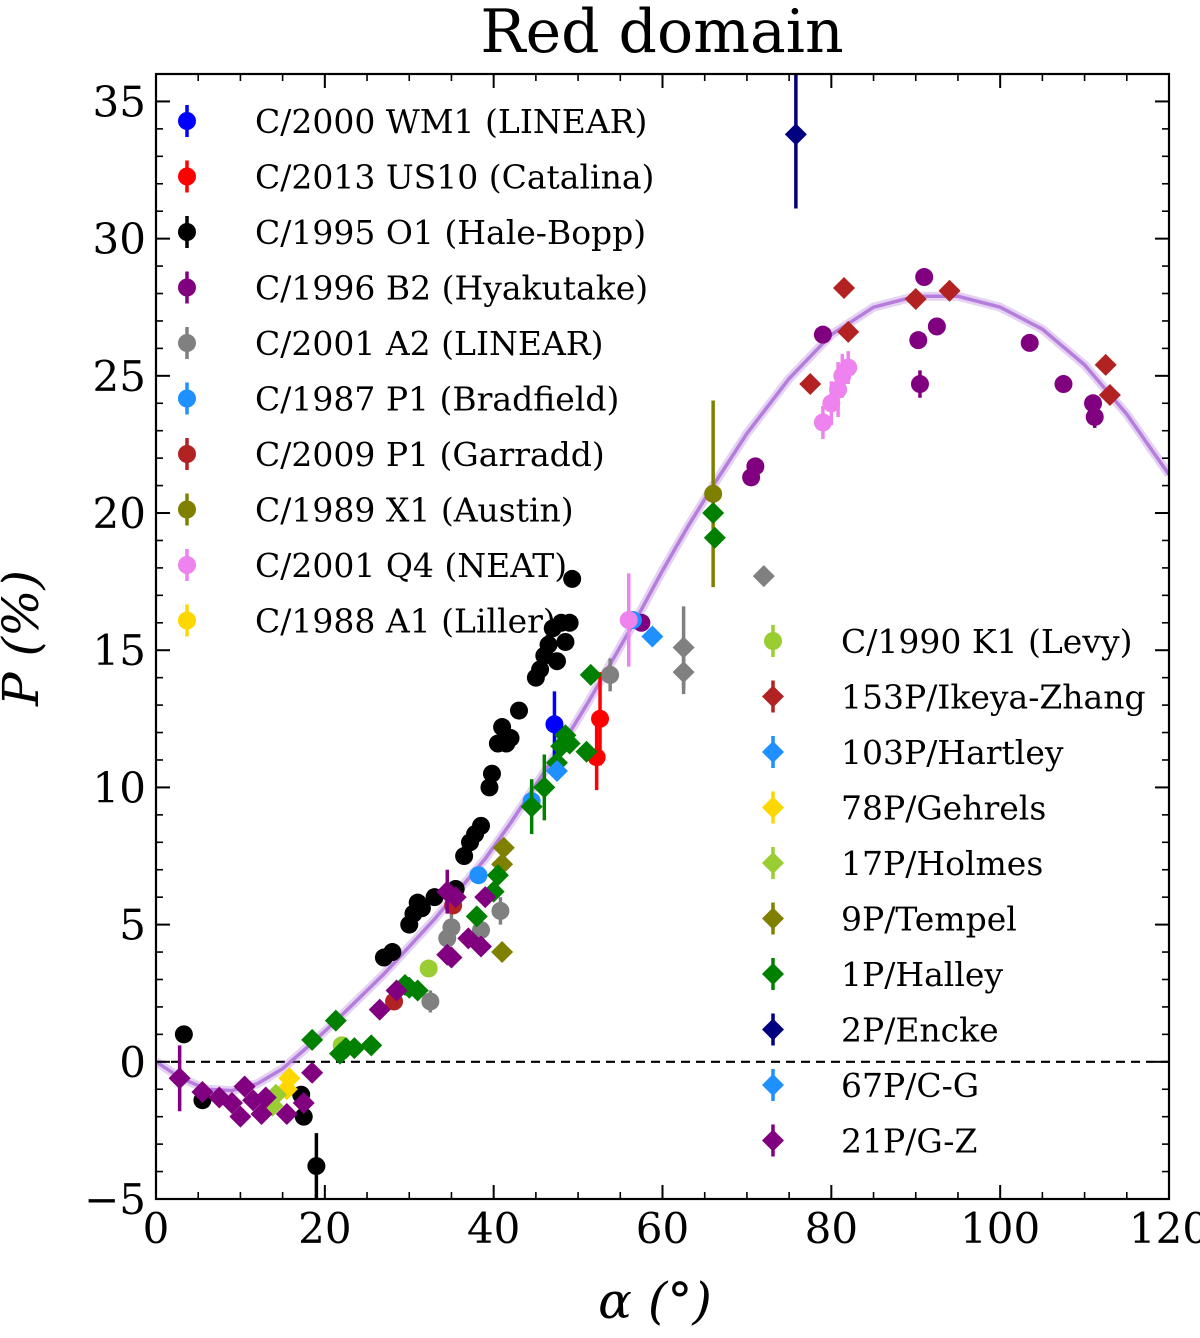  I want to click on legend-label: C/2000 WM1 (LINEAR), so click(451, 121).